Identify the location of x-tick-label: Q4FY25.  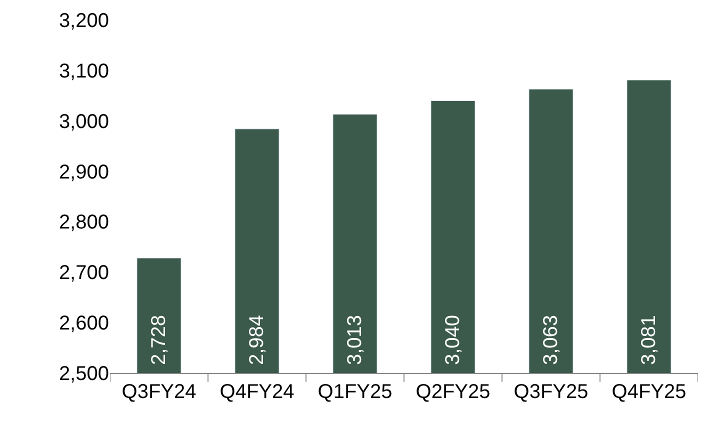
(649, 392).